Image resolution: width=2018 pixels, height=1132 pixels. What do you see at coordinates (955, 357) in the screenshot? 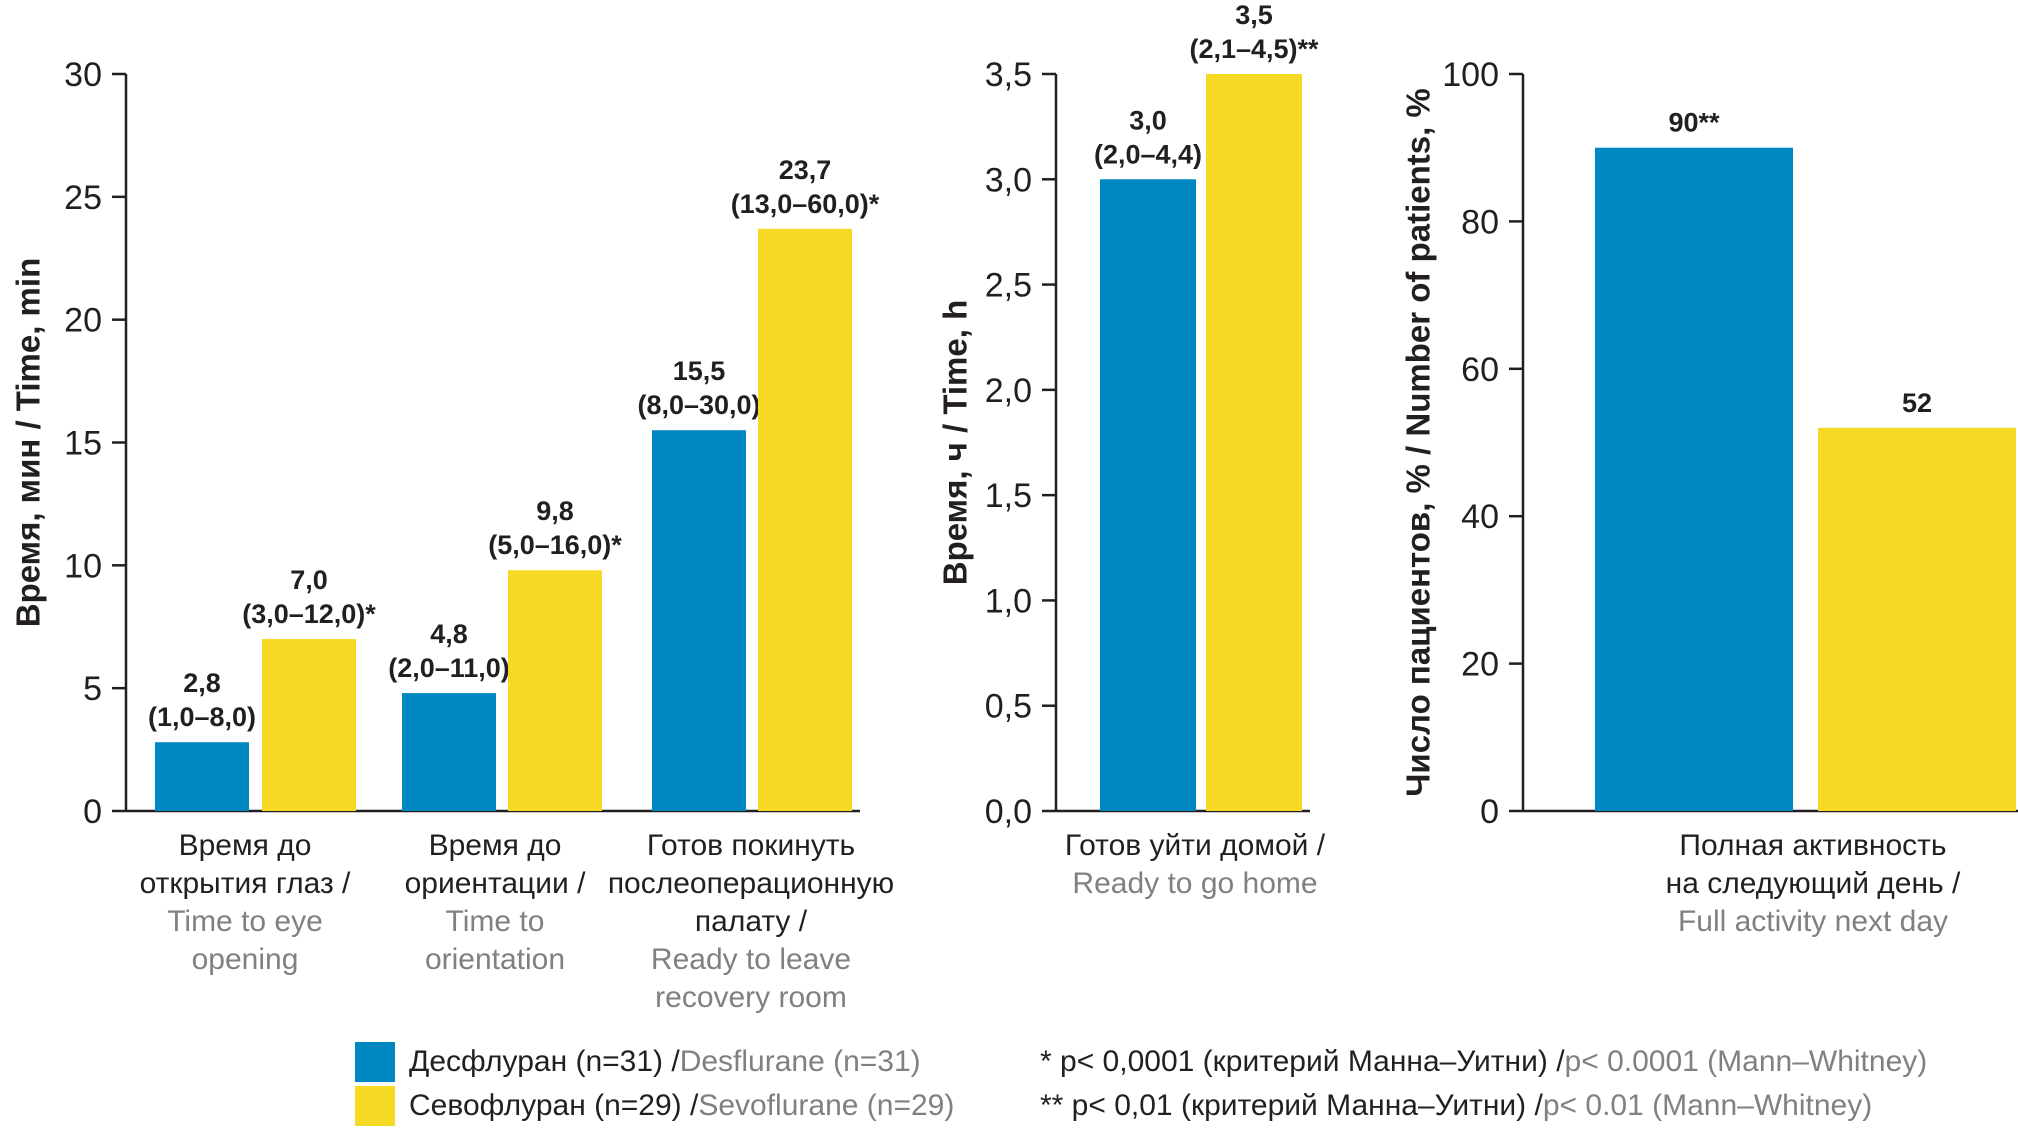
I see `y-axis-title-en: Time, h` at bounding box center [955, 357].